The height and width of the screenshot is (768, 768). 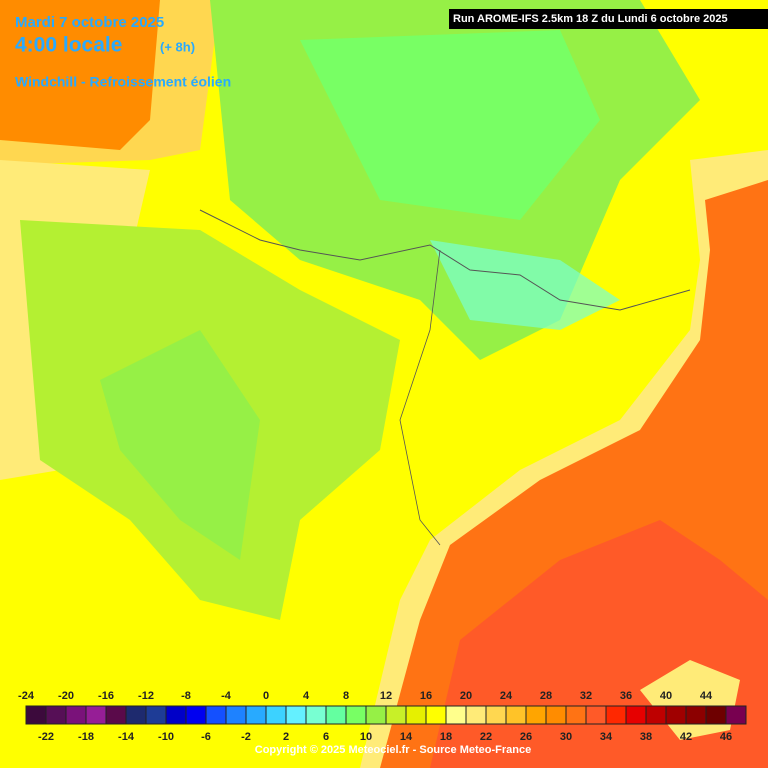 I want to click on region-border, so click(x=420, y=397).